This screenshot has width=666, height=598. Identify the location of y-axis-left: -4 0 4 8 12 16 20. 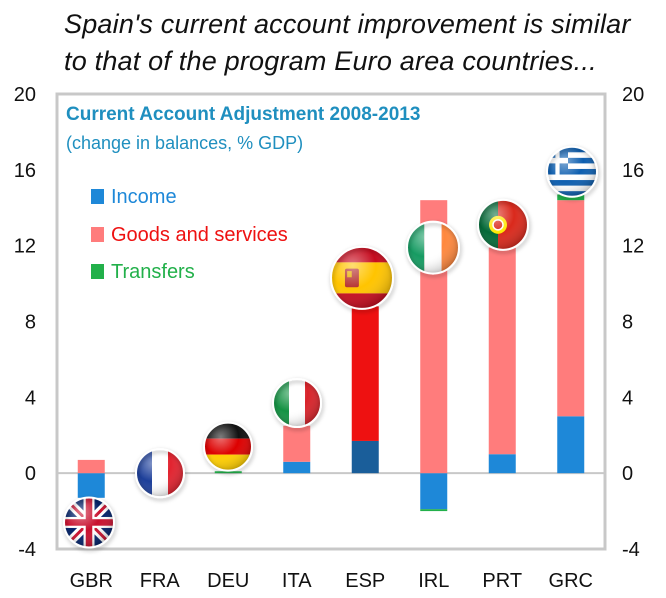
(25, 322).